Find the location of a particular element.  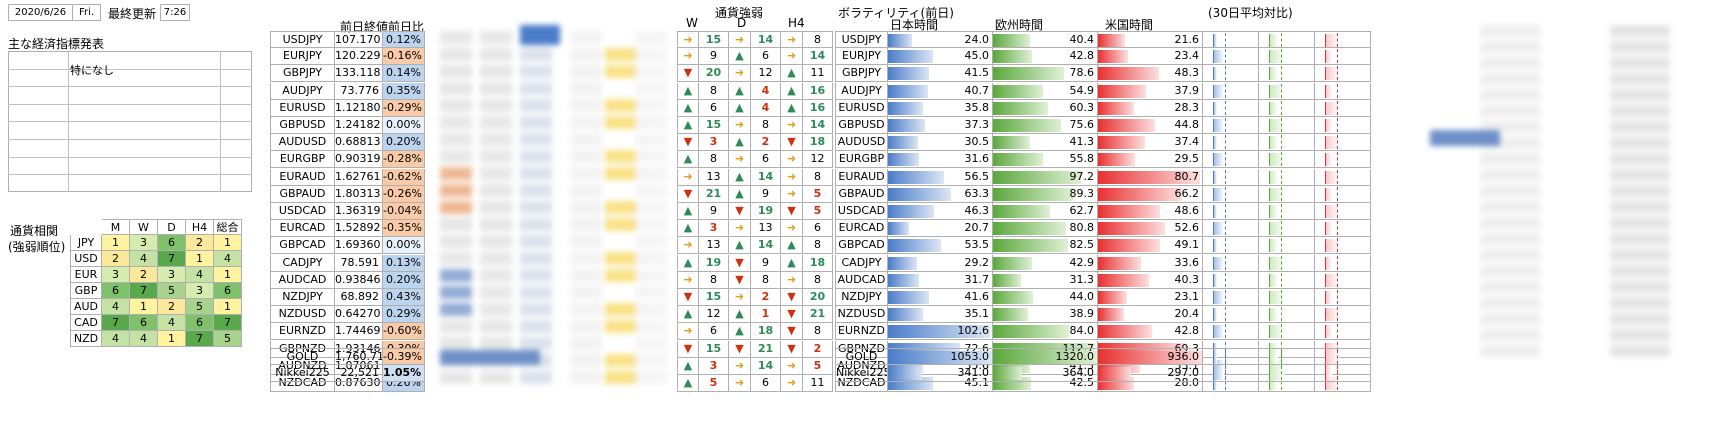

price-pair: EURJPY is located at coordinates (302, 57).